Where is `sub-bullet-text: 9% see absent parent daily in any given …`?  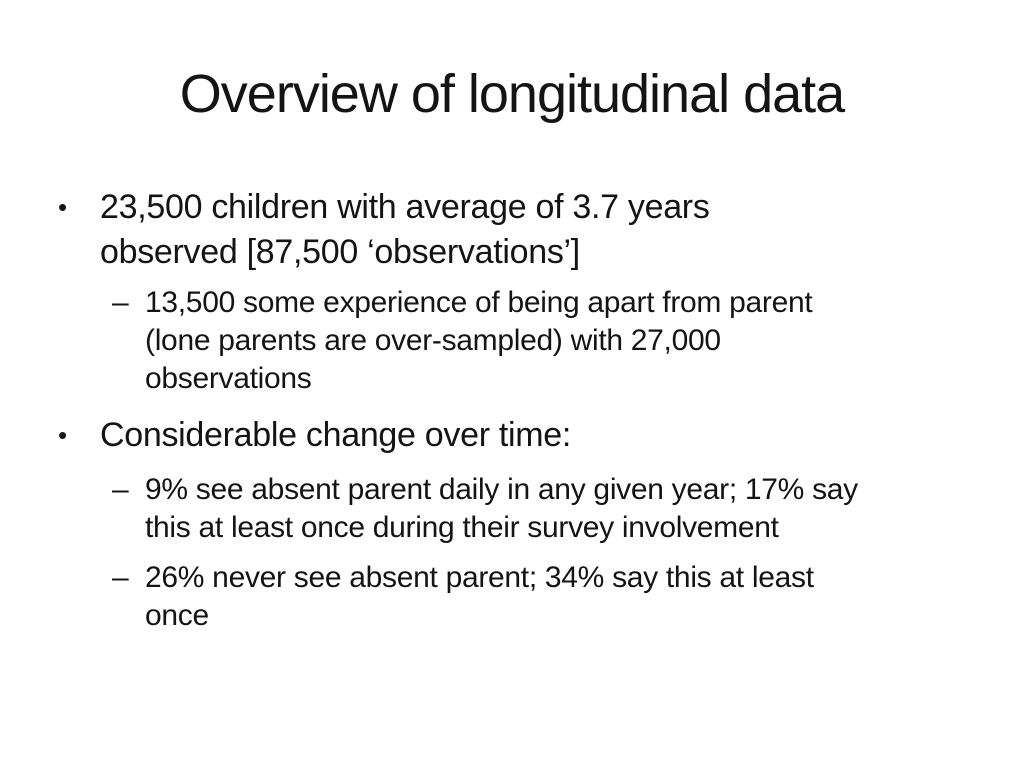
sub-bullet-text: 9% see absent parent daily in any given … is located at coordinates (569, 509).